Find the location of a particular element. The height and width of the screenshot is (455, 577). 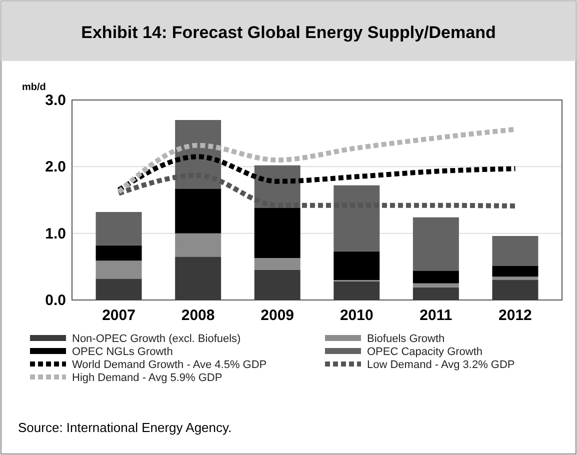

y-tick-label: 3.0 is located at coordinates (55, 100).